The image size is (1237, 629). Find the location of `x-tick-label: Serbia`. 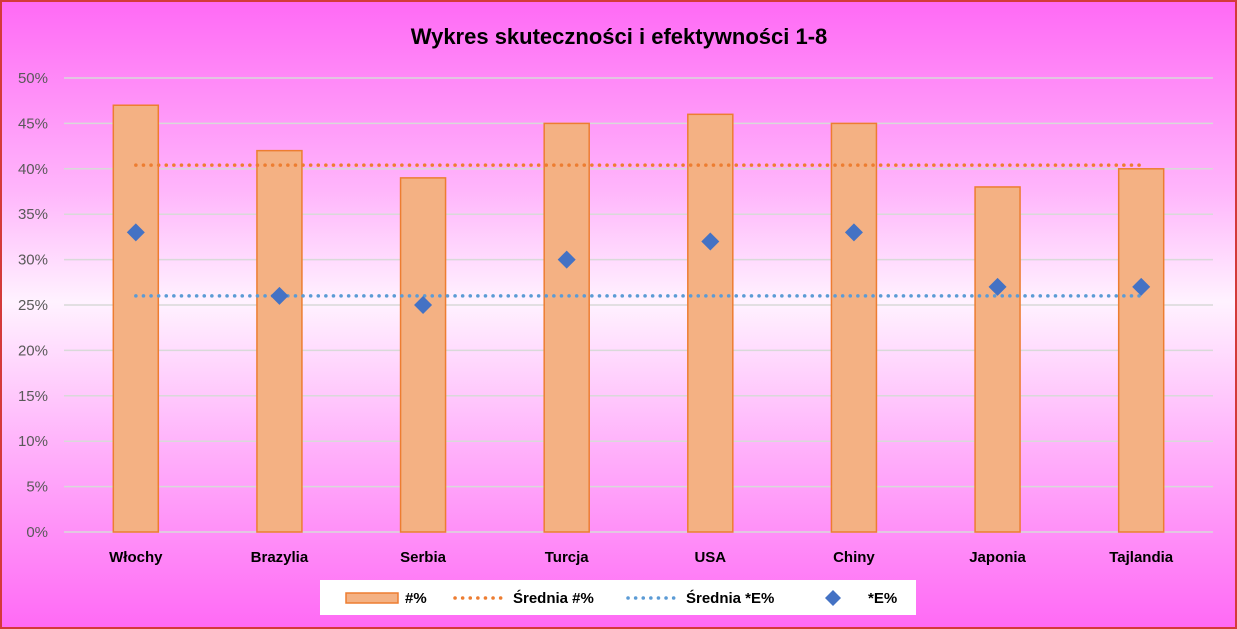

x-tick-label: Serbia is located at coordinates (423, 557).